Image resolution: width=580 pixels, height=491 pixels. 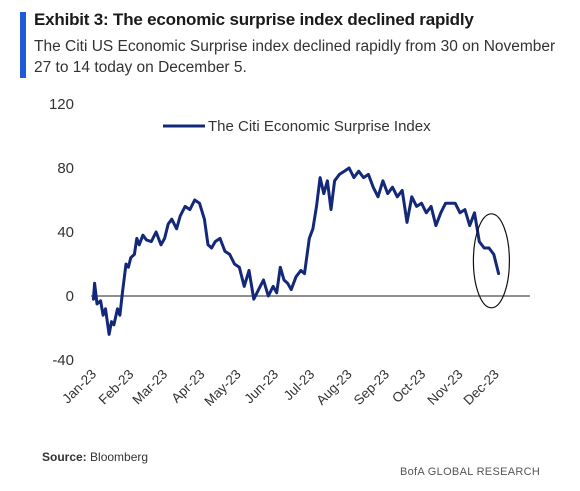 What do you see at coordinates (470, 472) in the screenshot?
I see `credit-line: BofA GLOBAL RESEARCH` at bounding box center [470, 472].